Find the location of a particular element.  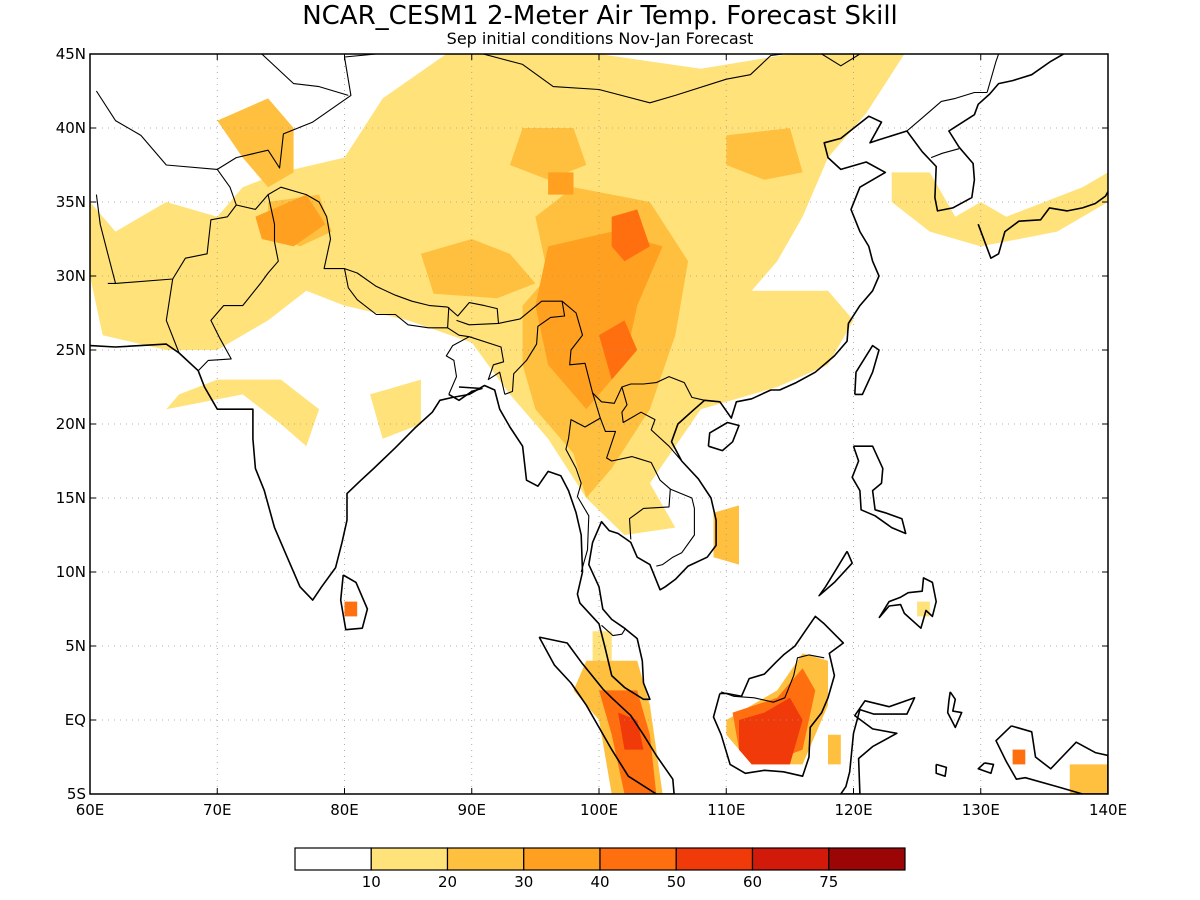

lon-tick-label: 100E is located at coordinates (599, 810).